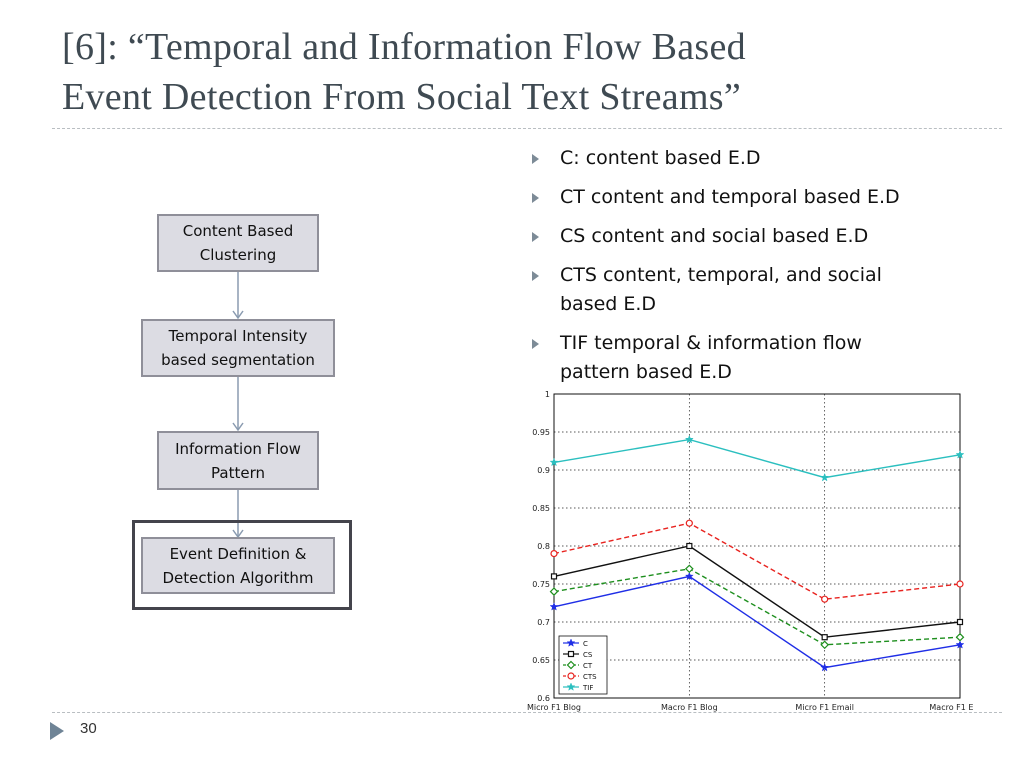 The image size is (1024, 768). I want to click on highlight-frame, so click(242, 565).